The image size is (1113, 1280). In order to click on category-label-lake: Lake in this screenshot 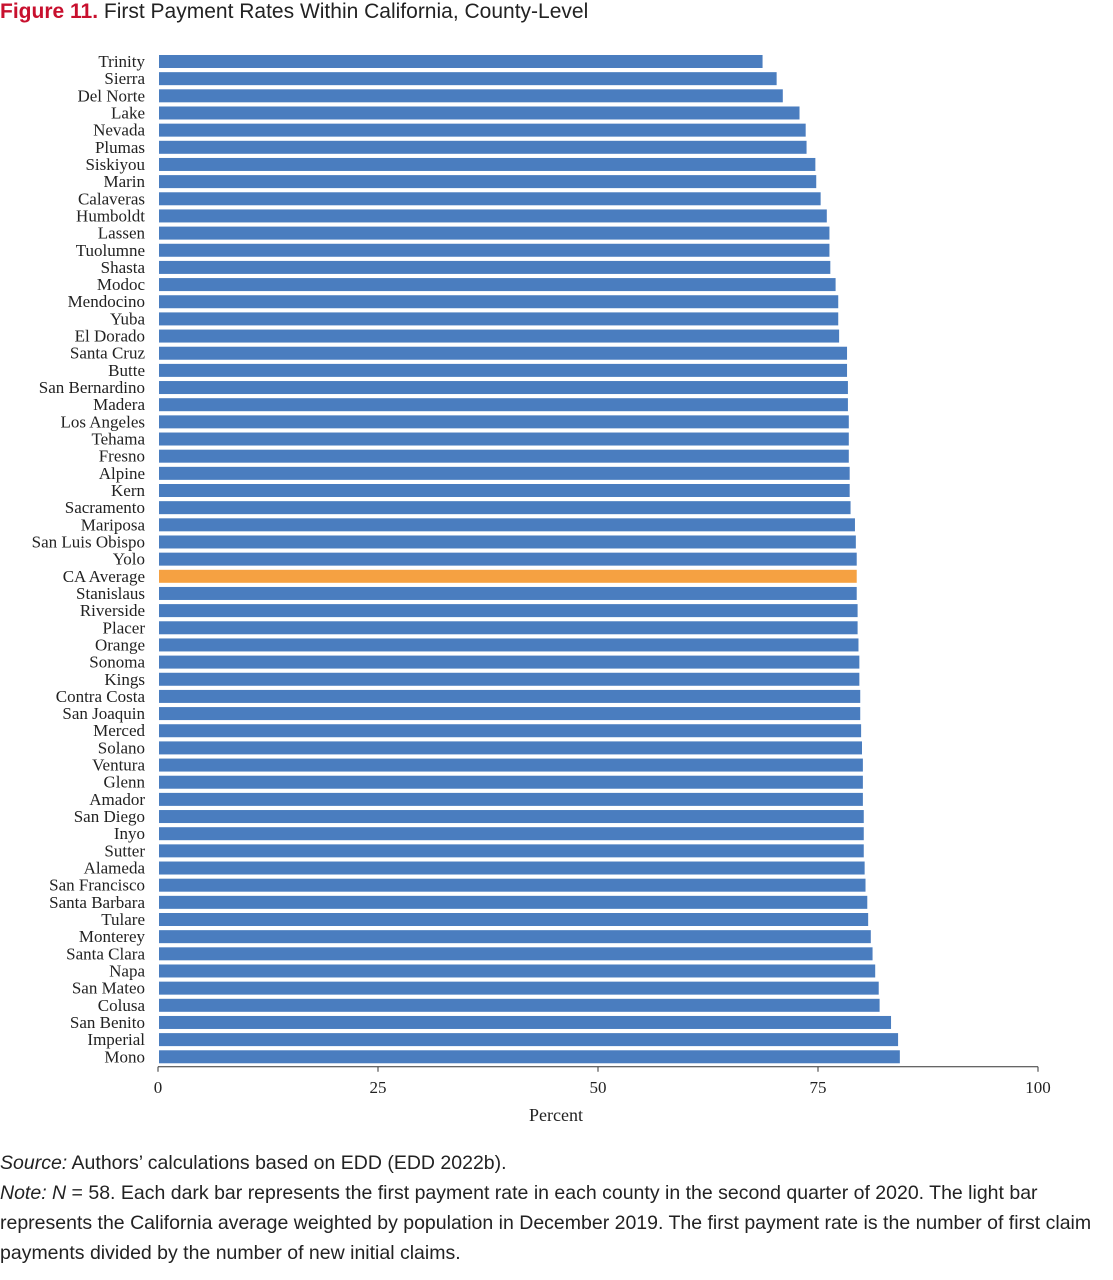, I will do `click(128, 112)`.